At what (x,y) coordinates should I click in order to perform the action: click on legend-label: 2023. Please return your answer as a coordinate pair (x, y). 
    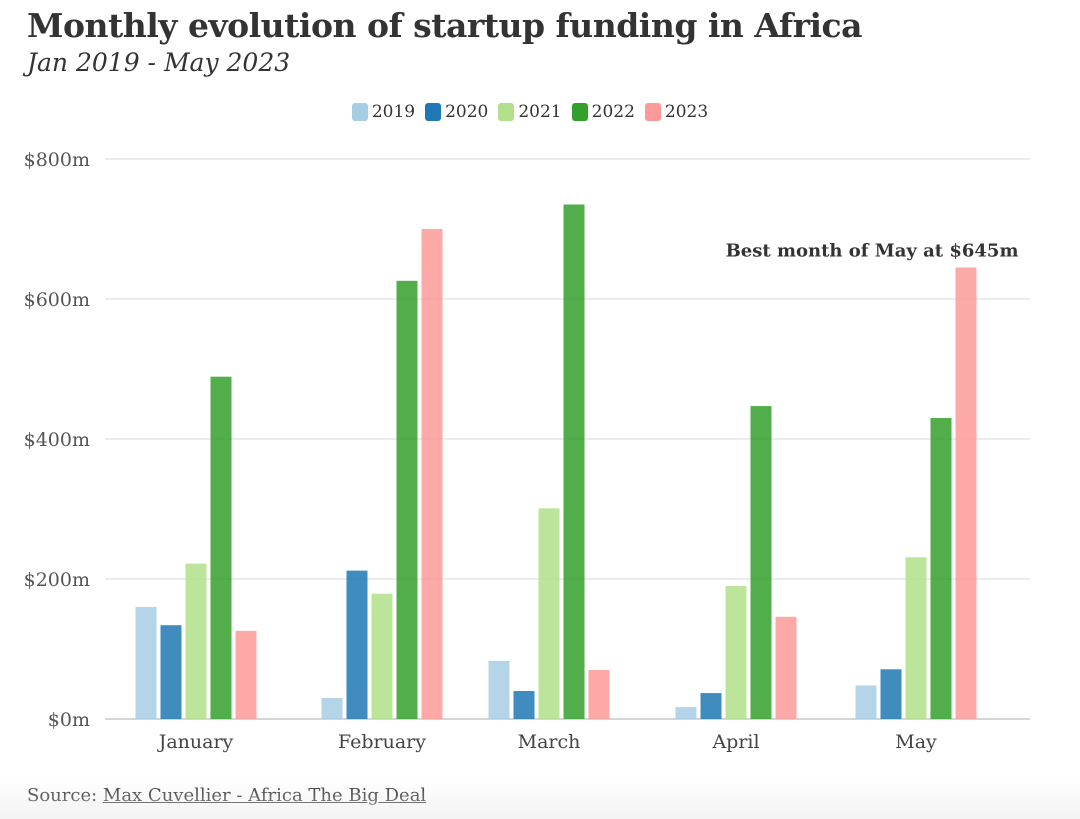
    Looking at the image, I should click on (686, 112).